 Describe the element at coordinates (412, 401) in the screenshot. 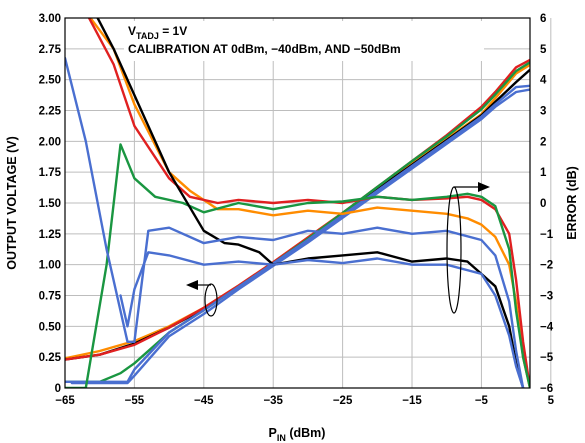

I see `x-tick-label: −15` at that location.